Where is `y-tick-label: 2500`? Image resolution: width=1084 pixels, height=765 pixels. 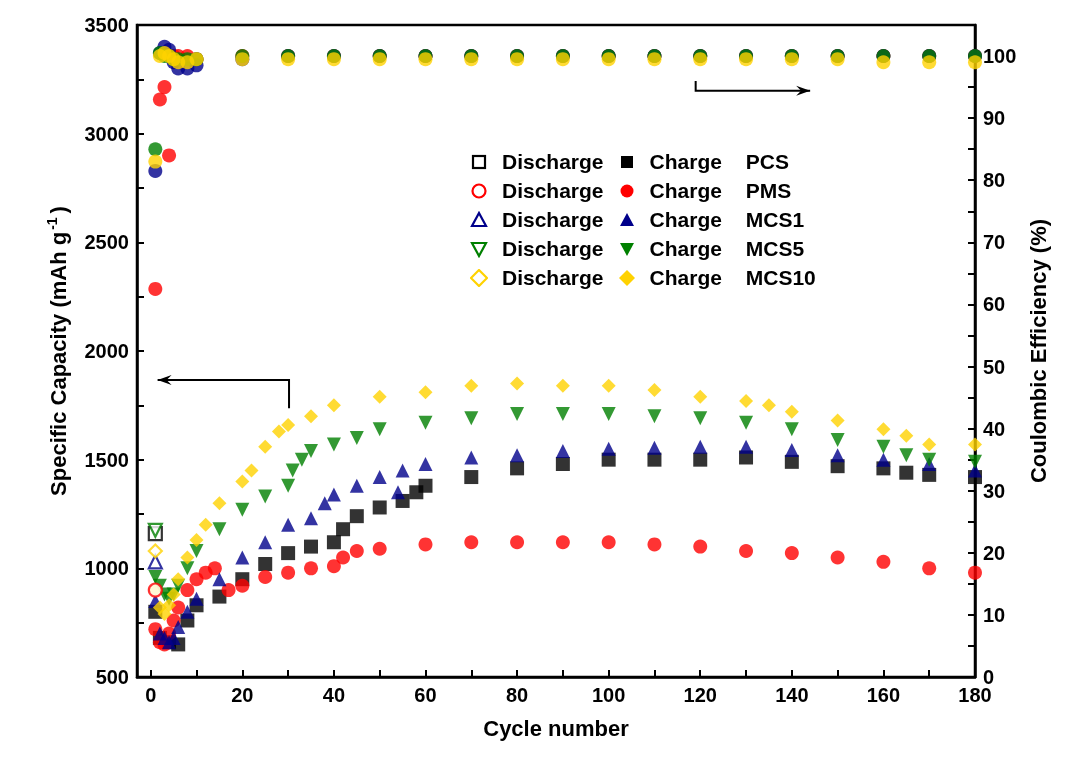 y-tick-label: 2500 is located at coordinates (106, 242).